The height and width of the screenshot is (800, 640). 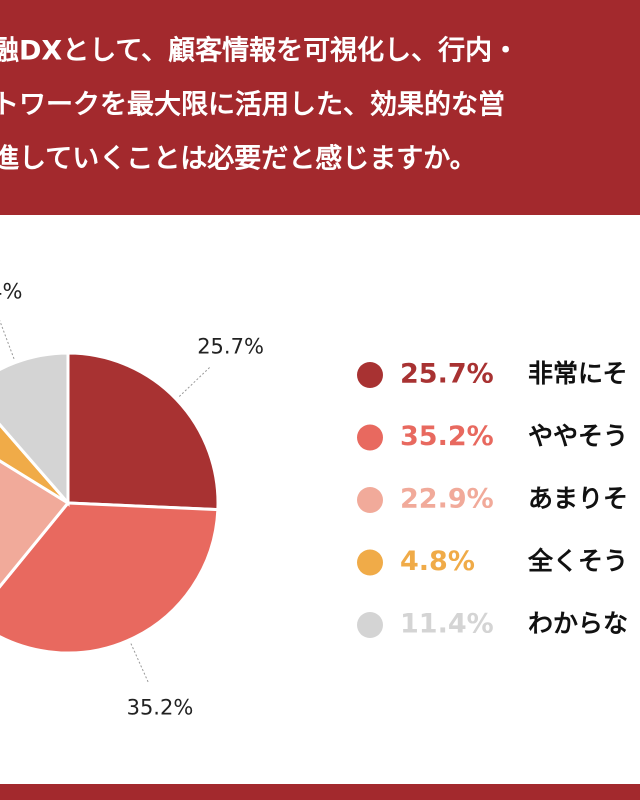 I want to click on slice-label: 35.2%, so click(x=160, y=707).